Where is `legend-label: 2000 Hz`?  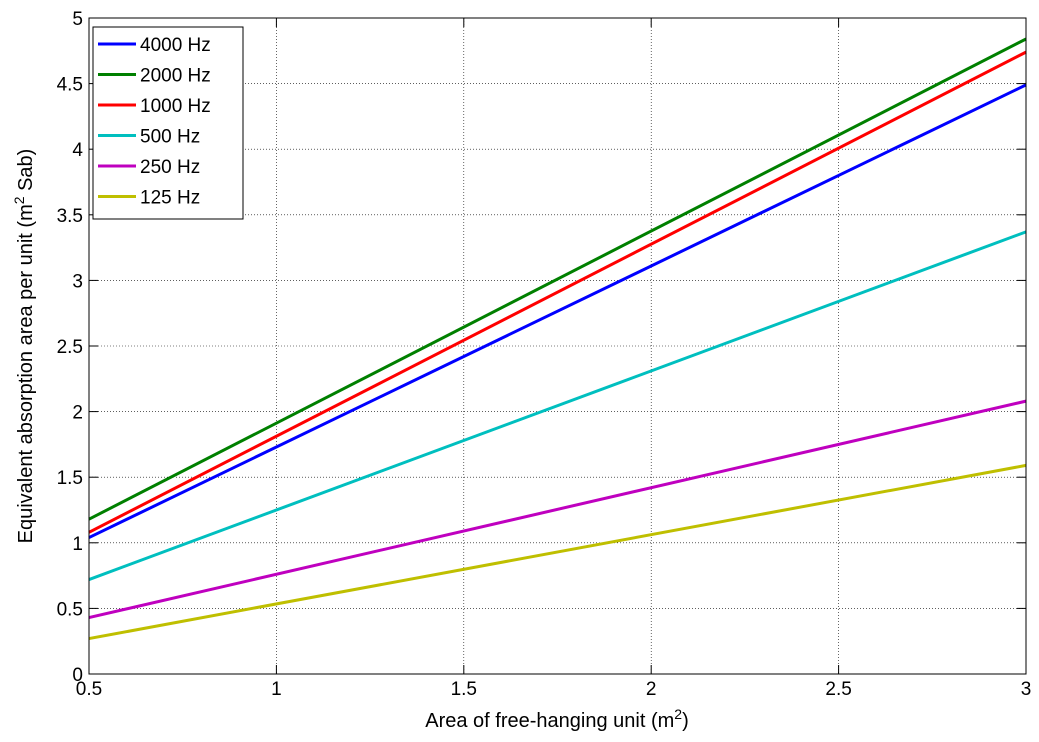 legend-label: 2000 Hz is located at coordinates (175, 76).